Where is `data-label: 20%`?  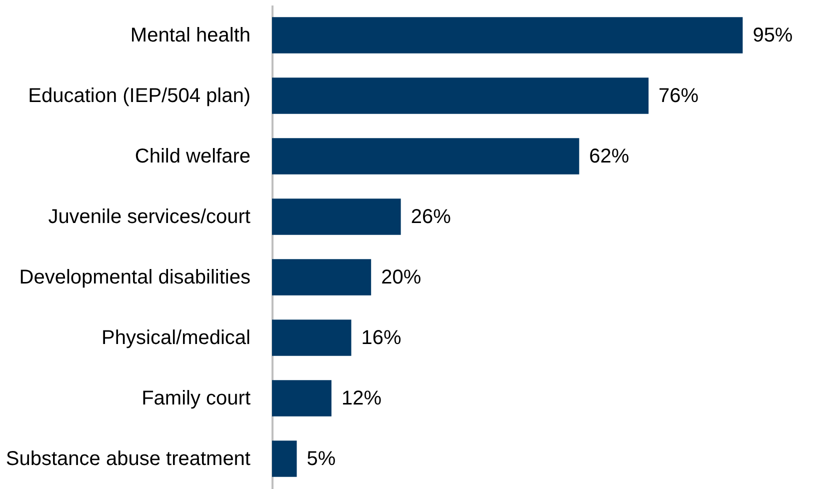 data-label: 20% is located at coordinates (401, 277).